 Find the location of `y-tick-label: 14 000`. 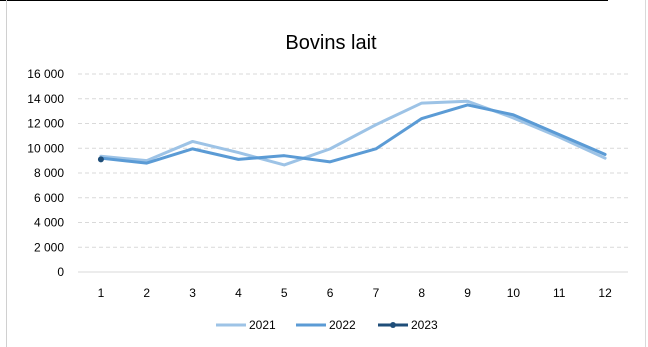

y-tick-label: 14 000 is located at coordinates (45, 99).